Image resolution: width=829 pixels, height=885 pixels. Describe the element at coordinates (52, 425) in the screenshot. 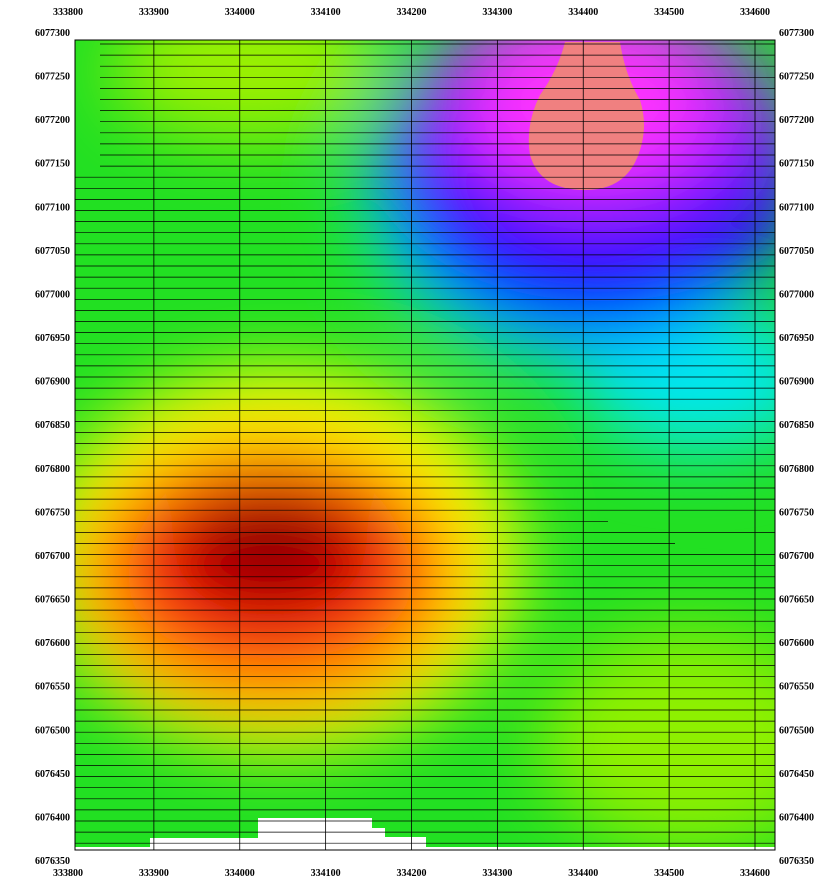

I see `y-tick-label-left: 6076850` at that location.